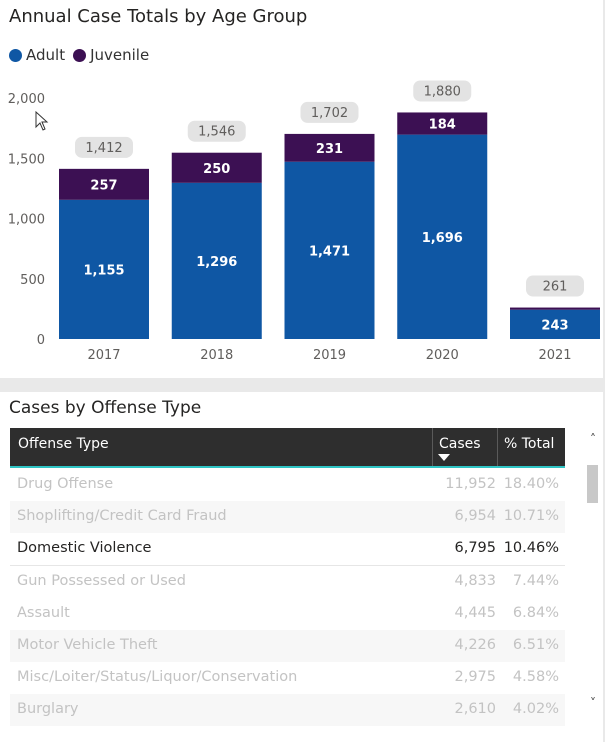 The height and width of the screenshot is (742, 605). Describe the element at coordinates (41, 340) in the screenshot. I see `y-tick-label: 0` at that location.